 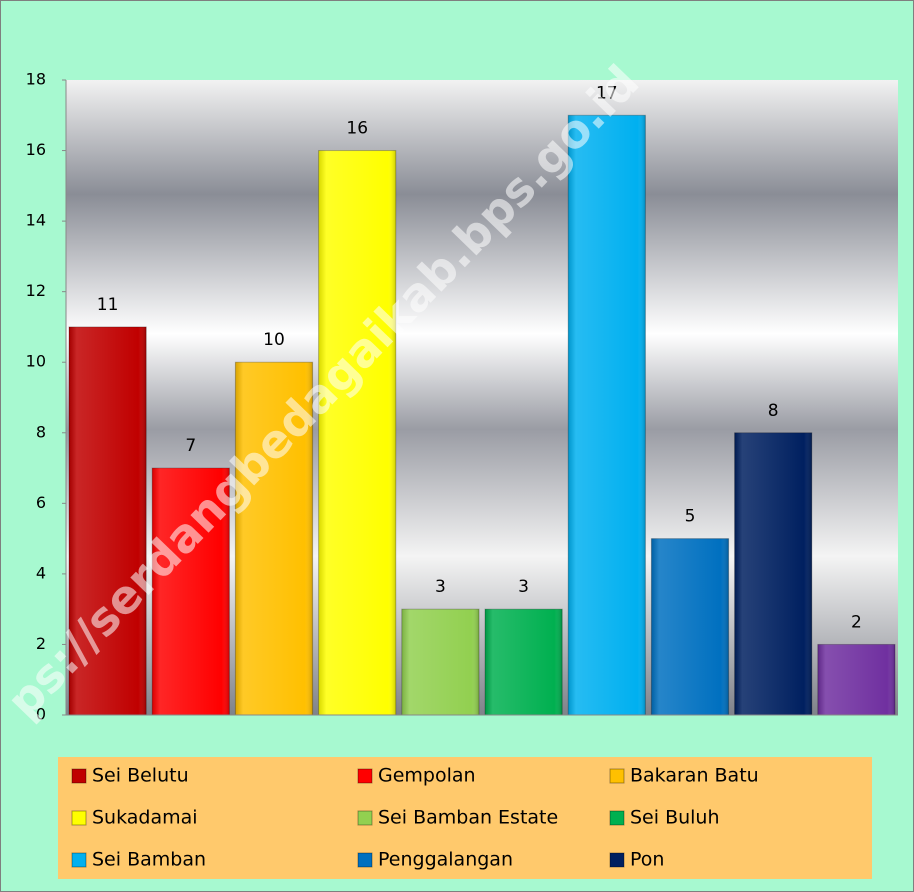 What do you see at coordinates (145, 818) in the screenshot?
I see `legend-label: Sukadamai` at bounding box center [145, 818].